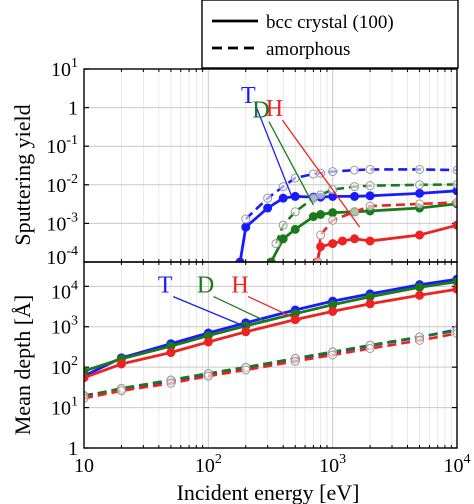 This screenshot has width=474, height=504. I want to click on legend-label: bcc crystal (100), so click(330, 22).